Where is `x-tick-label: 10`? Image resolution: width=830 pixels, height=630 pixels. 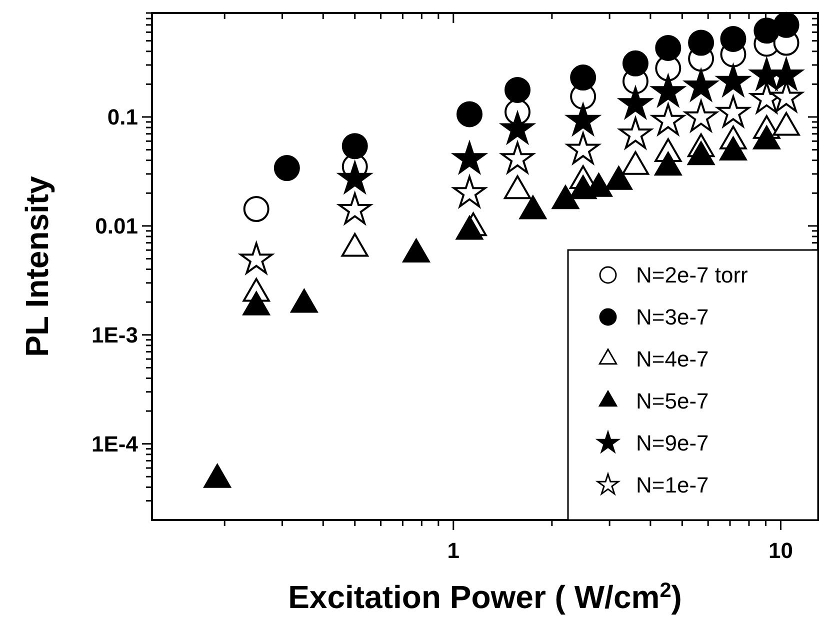 x-tick-label: 10 is located at coordinates (780, 550).